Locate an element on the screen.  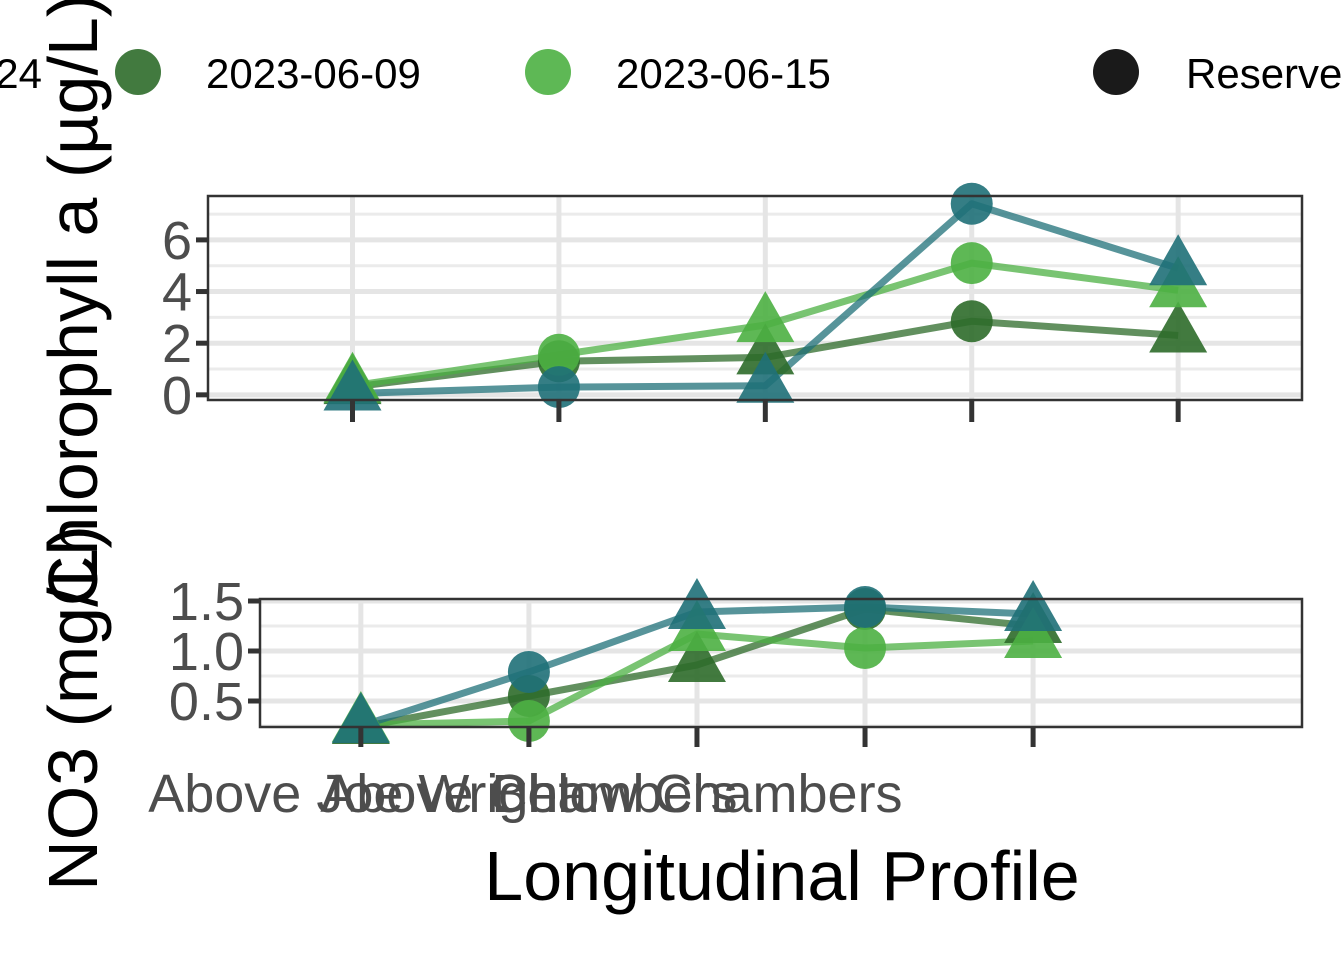
x-axis-label: Longitudinal Profile is located at coordinates (781, 876).